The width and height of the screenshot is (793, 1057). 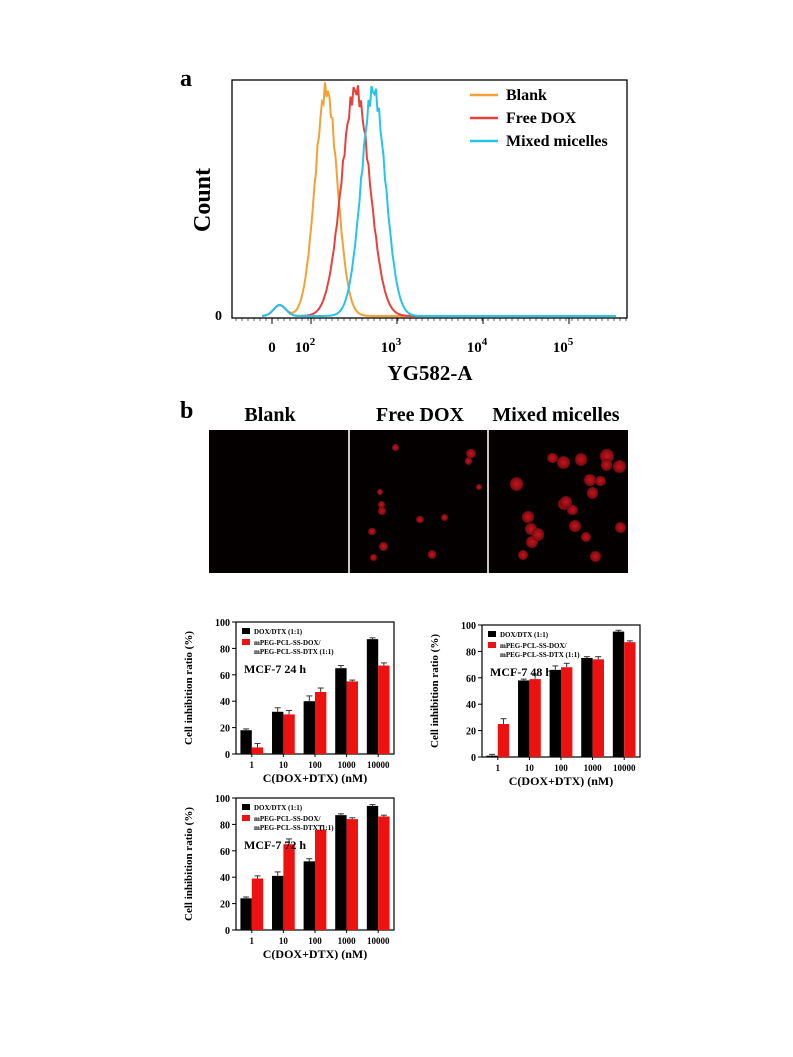 I want to click on bar-annotation: MCF-7 72 h, so click(x=275, y=845).